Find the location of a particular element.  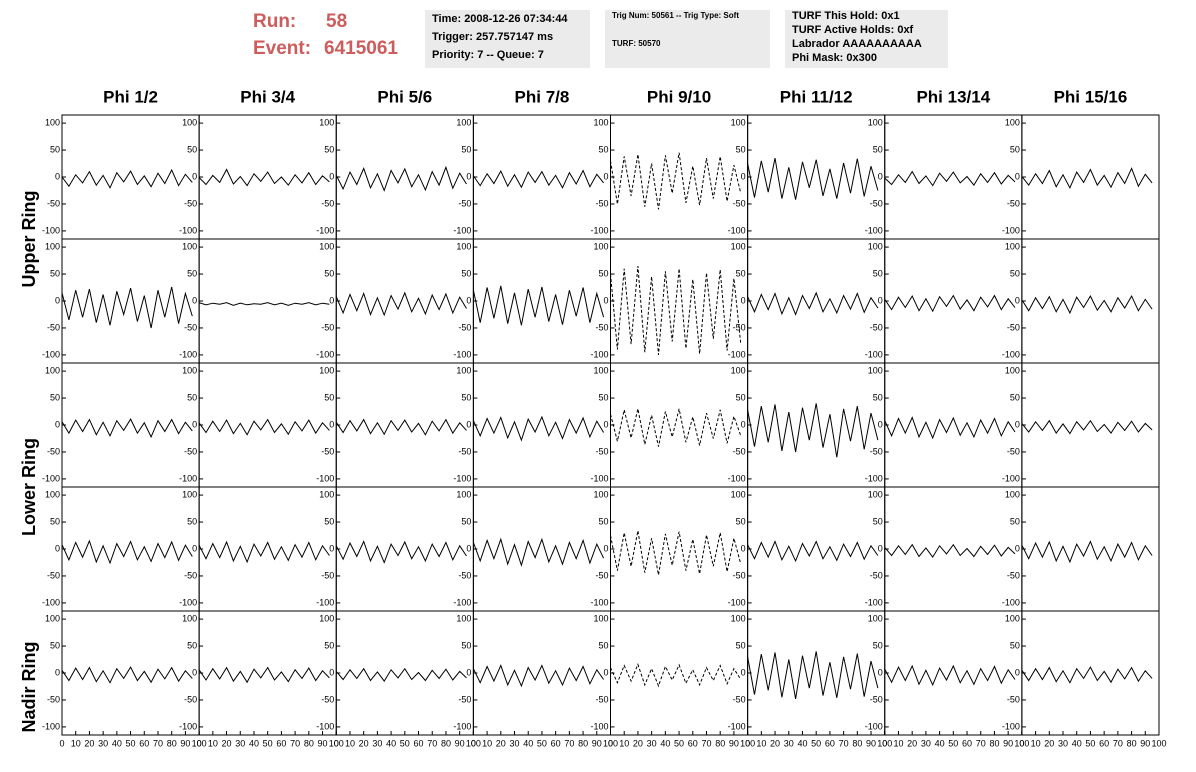

column-title: Phi 11/12 is located at coordinates (816, 96).